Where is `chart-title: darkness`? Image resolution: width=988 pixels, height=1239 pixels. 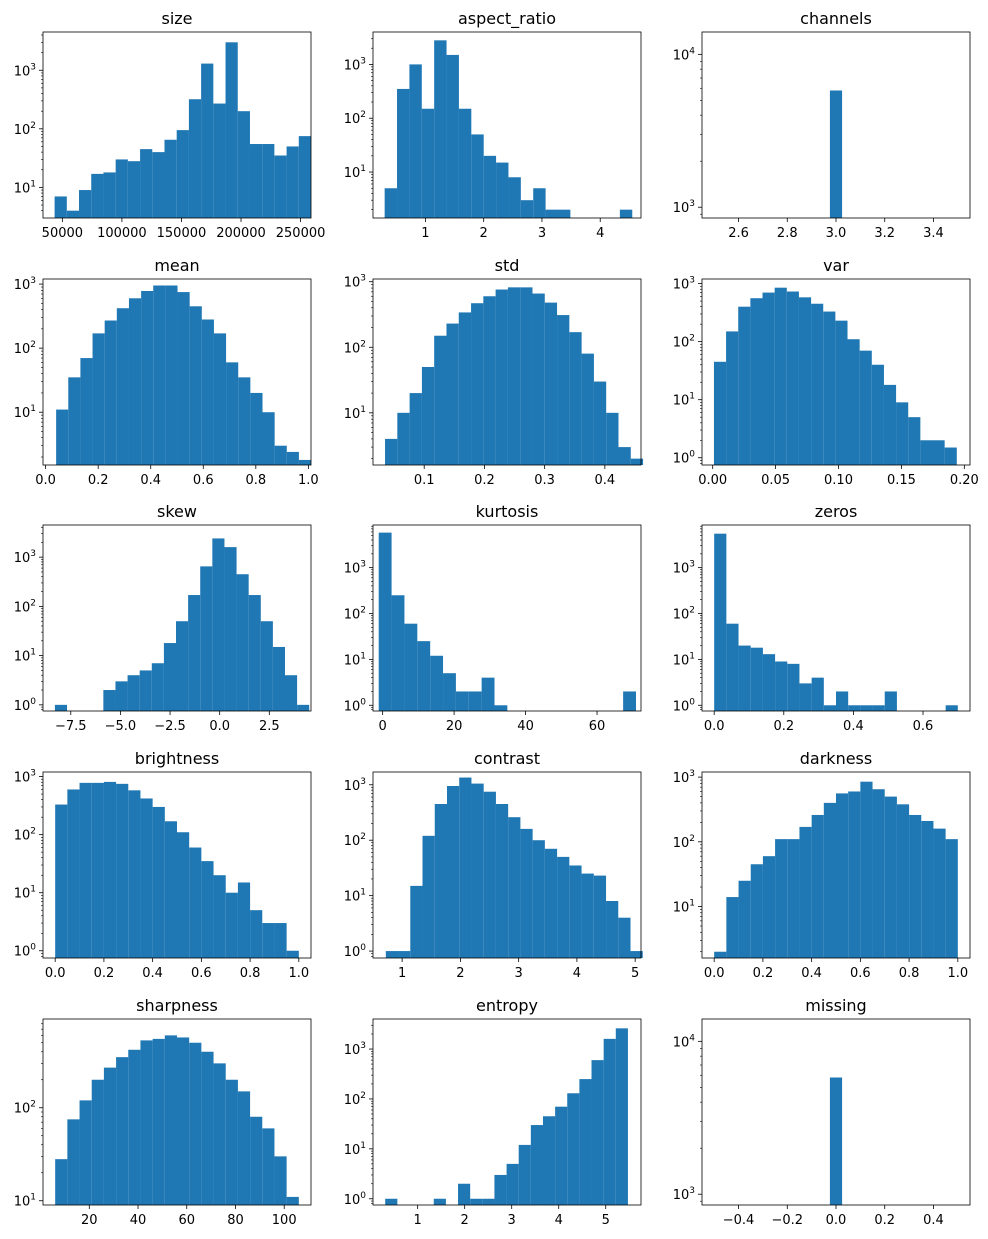 chart-title: darkness is located at coordinates (836, 758).